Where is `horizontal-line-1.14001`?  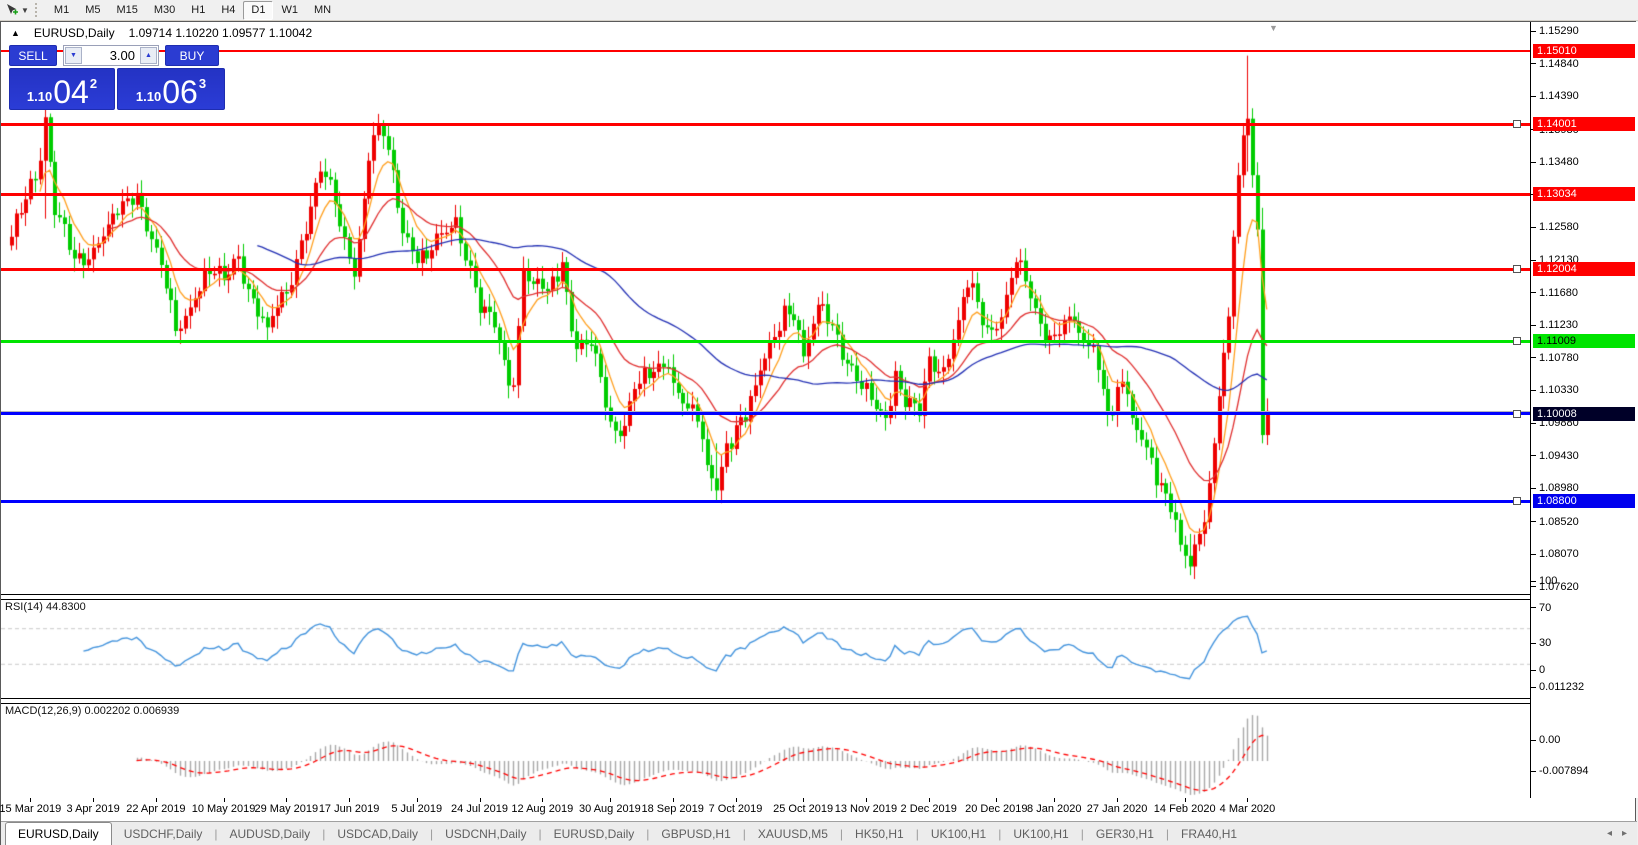 horizontal-line-1.14001 is located at coordinates (765, 124).